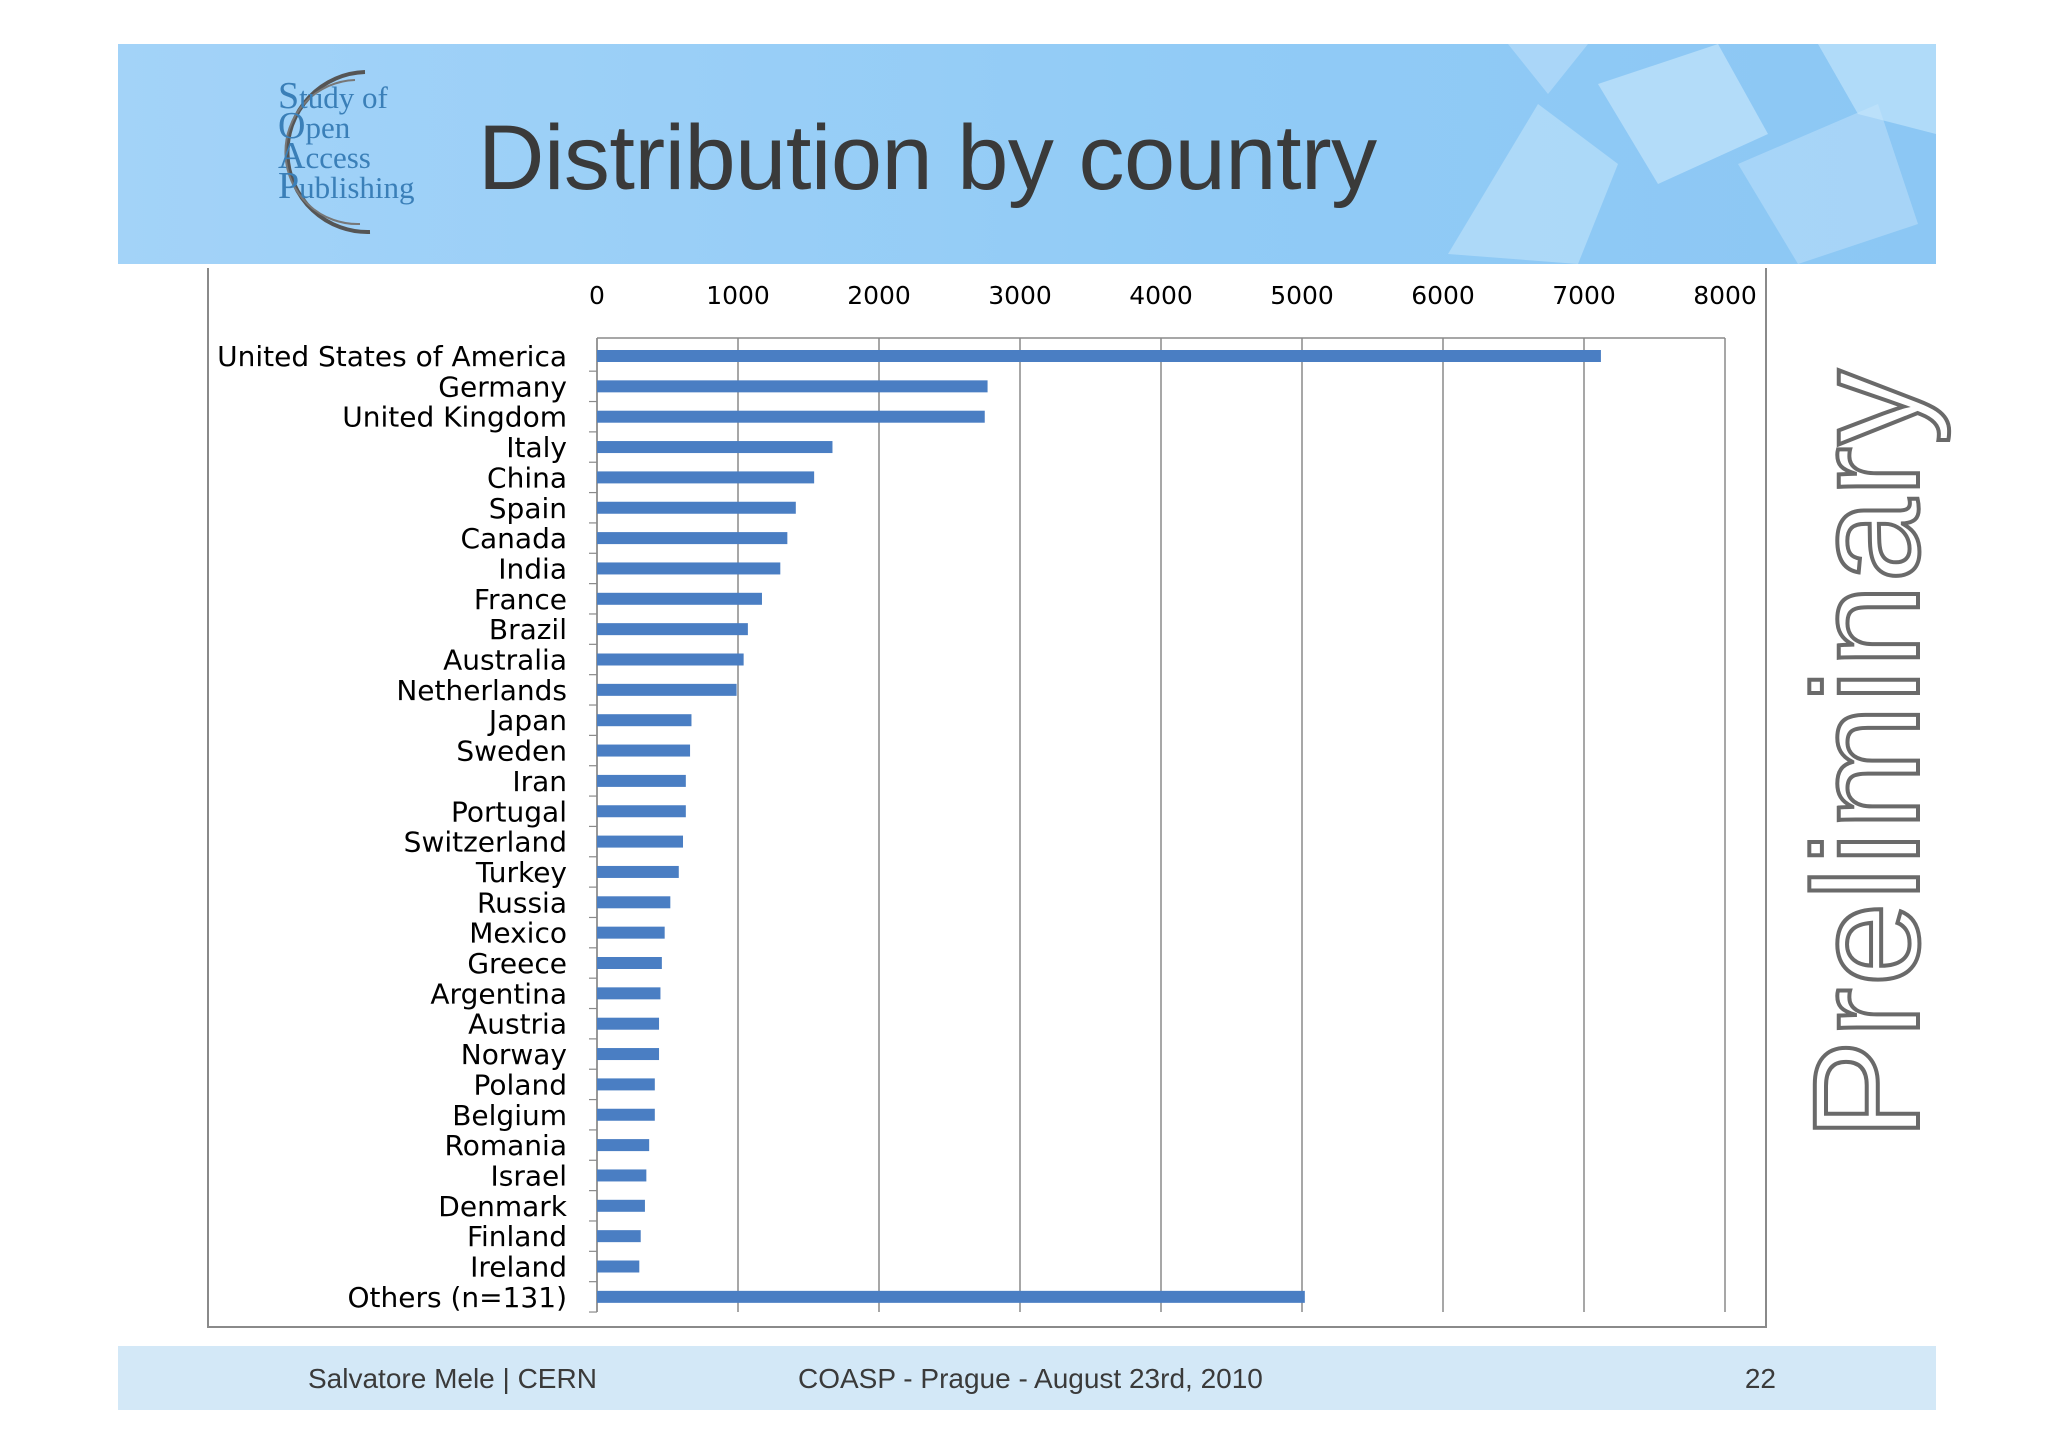  Describe the element at coordinates (1030, 1378) in the screenshot. I see `footer-event: COASP - Prague - August 23rd, 2010` at that location.